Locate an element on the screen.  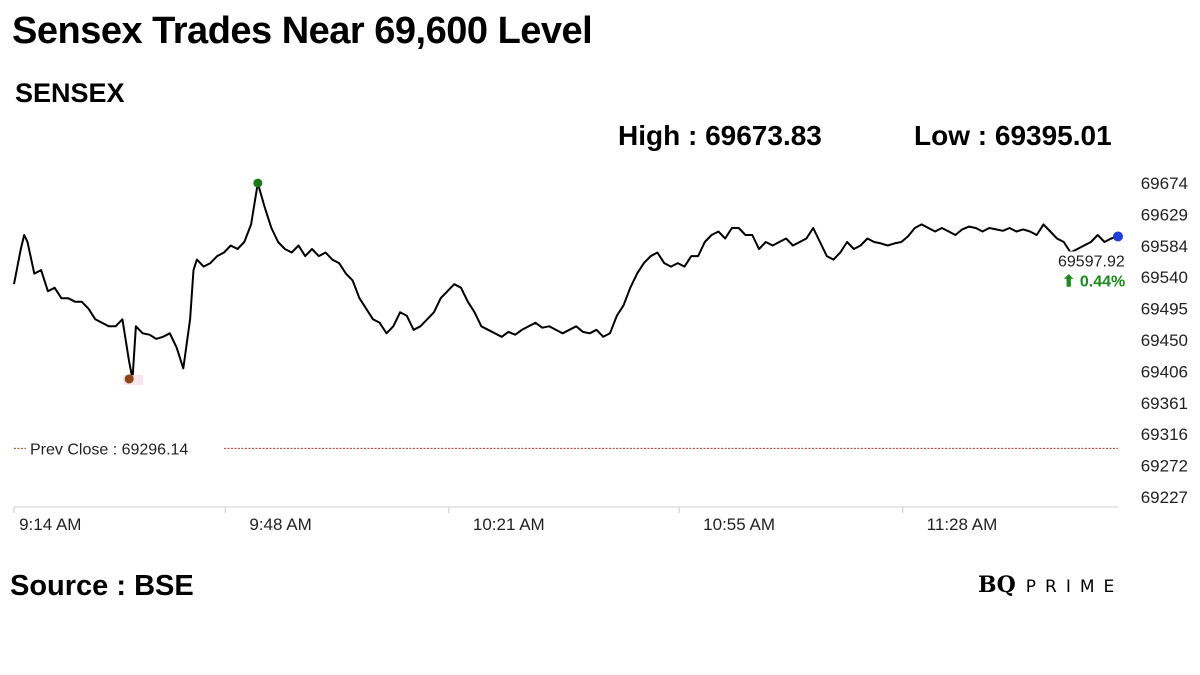
y-tick-label: 69629 is located at coordinates (1164, 214).